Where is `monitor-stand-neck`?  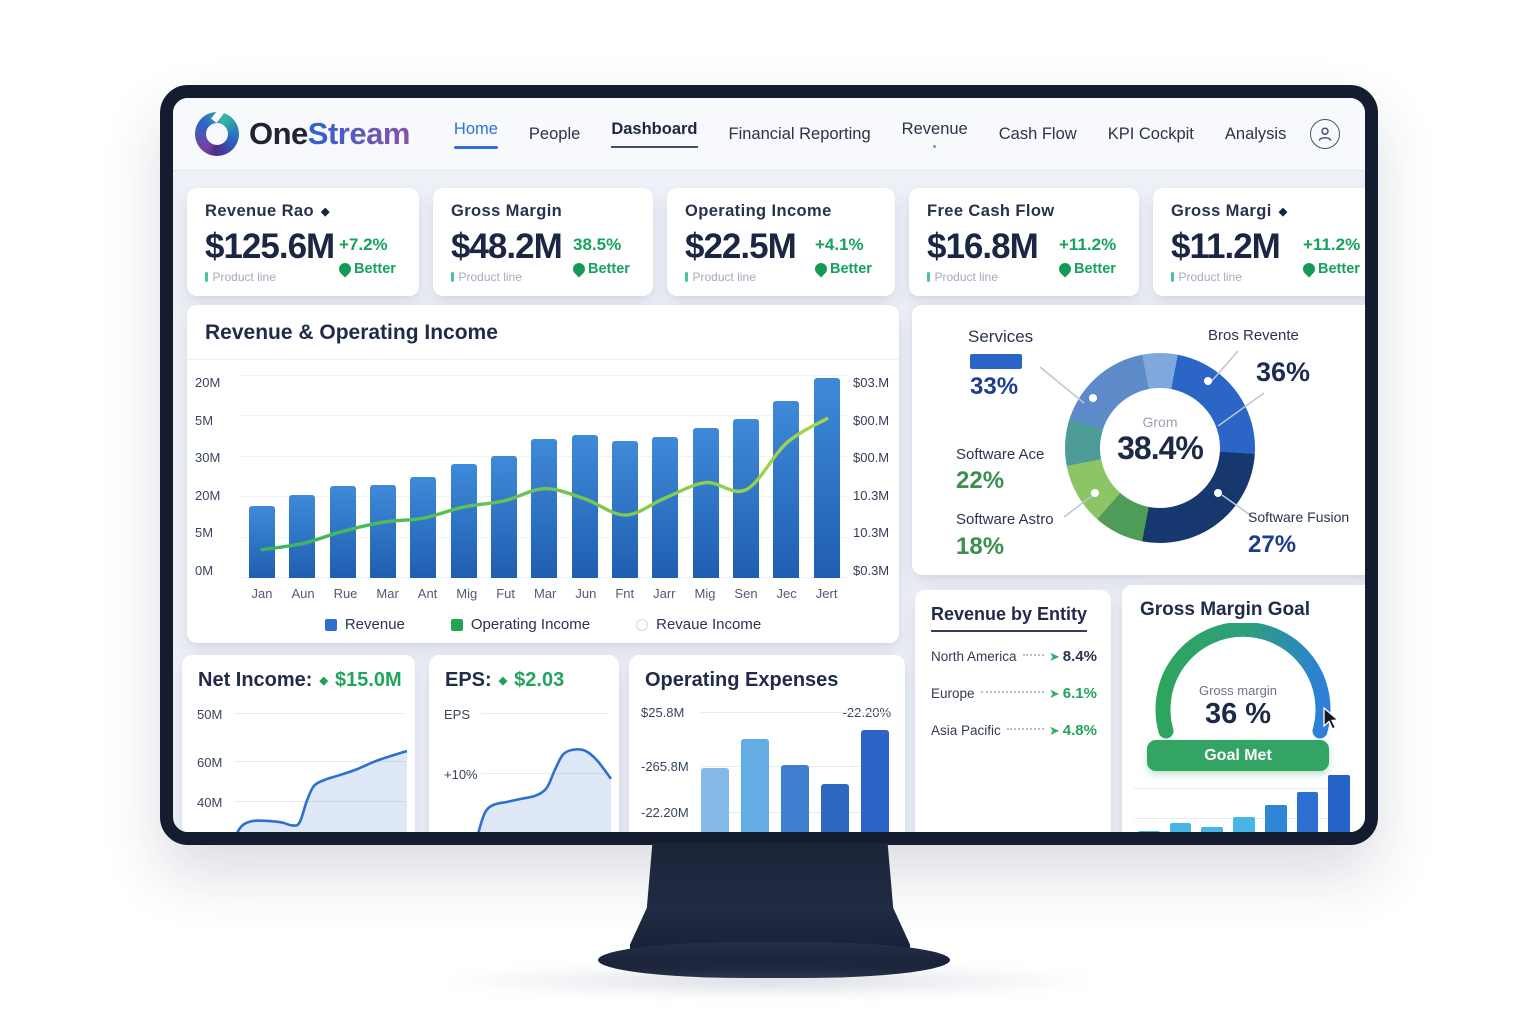 monitor-stand-neck is located at coordinates (770, 902).